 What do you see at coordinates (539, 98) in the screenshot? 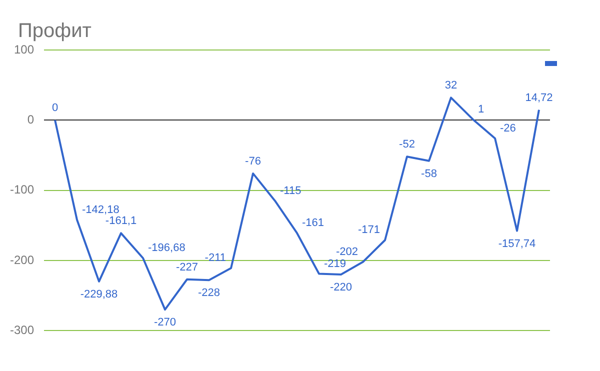
I see `data-label: 14,72` at bounding box center [539, 98].